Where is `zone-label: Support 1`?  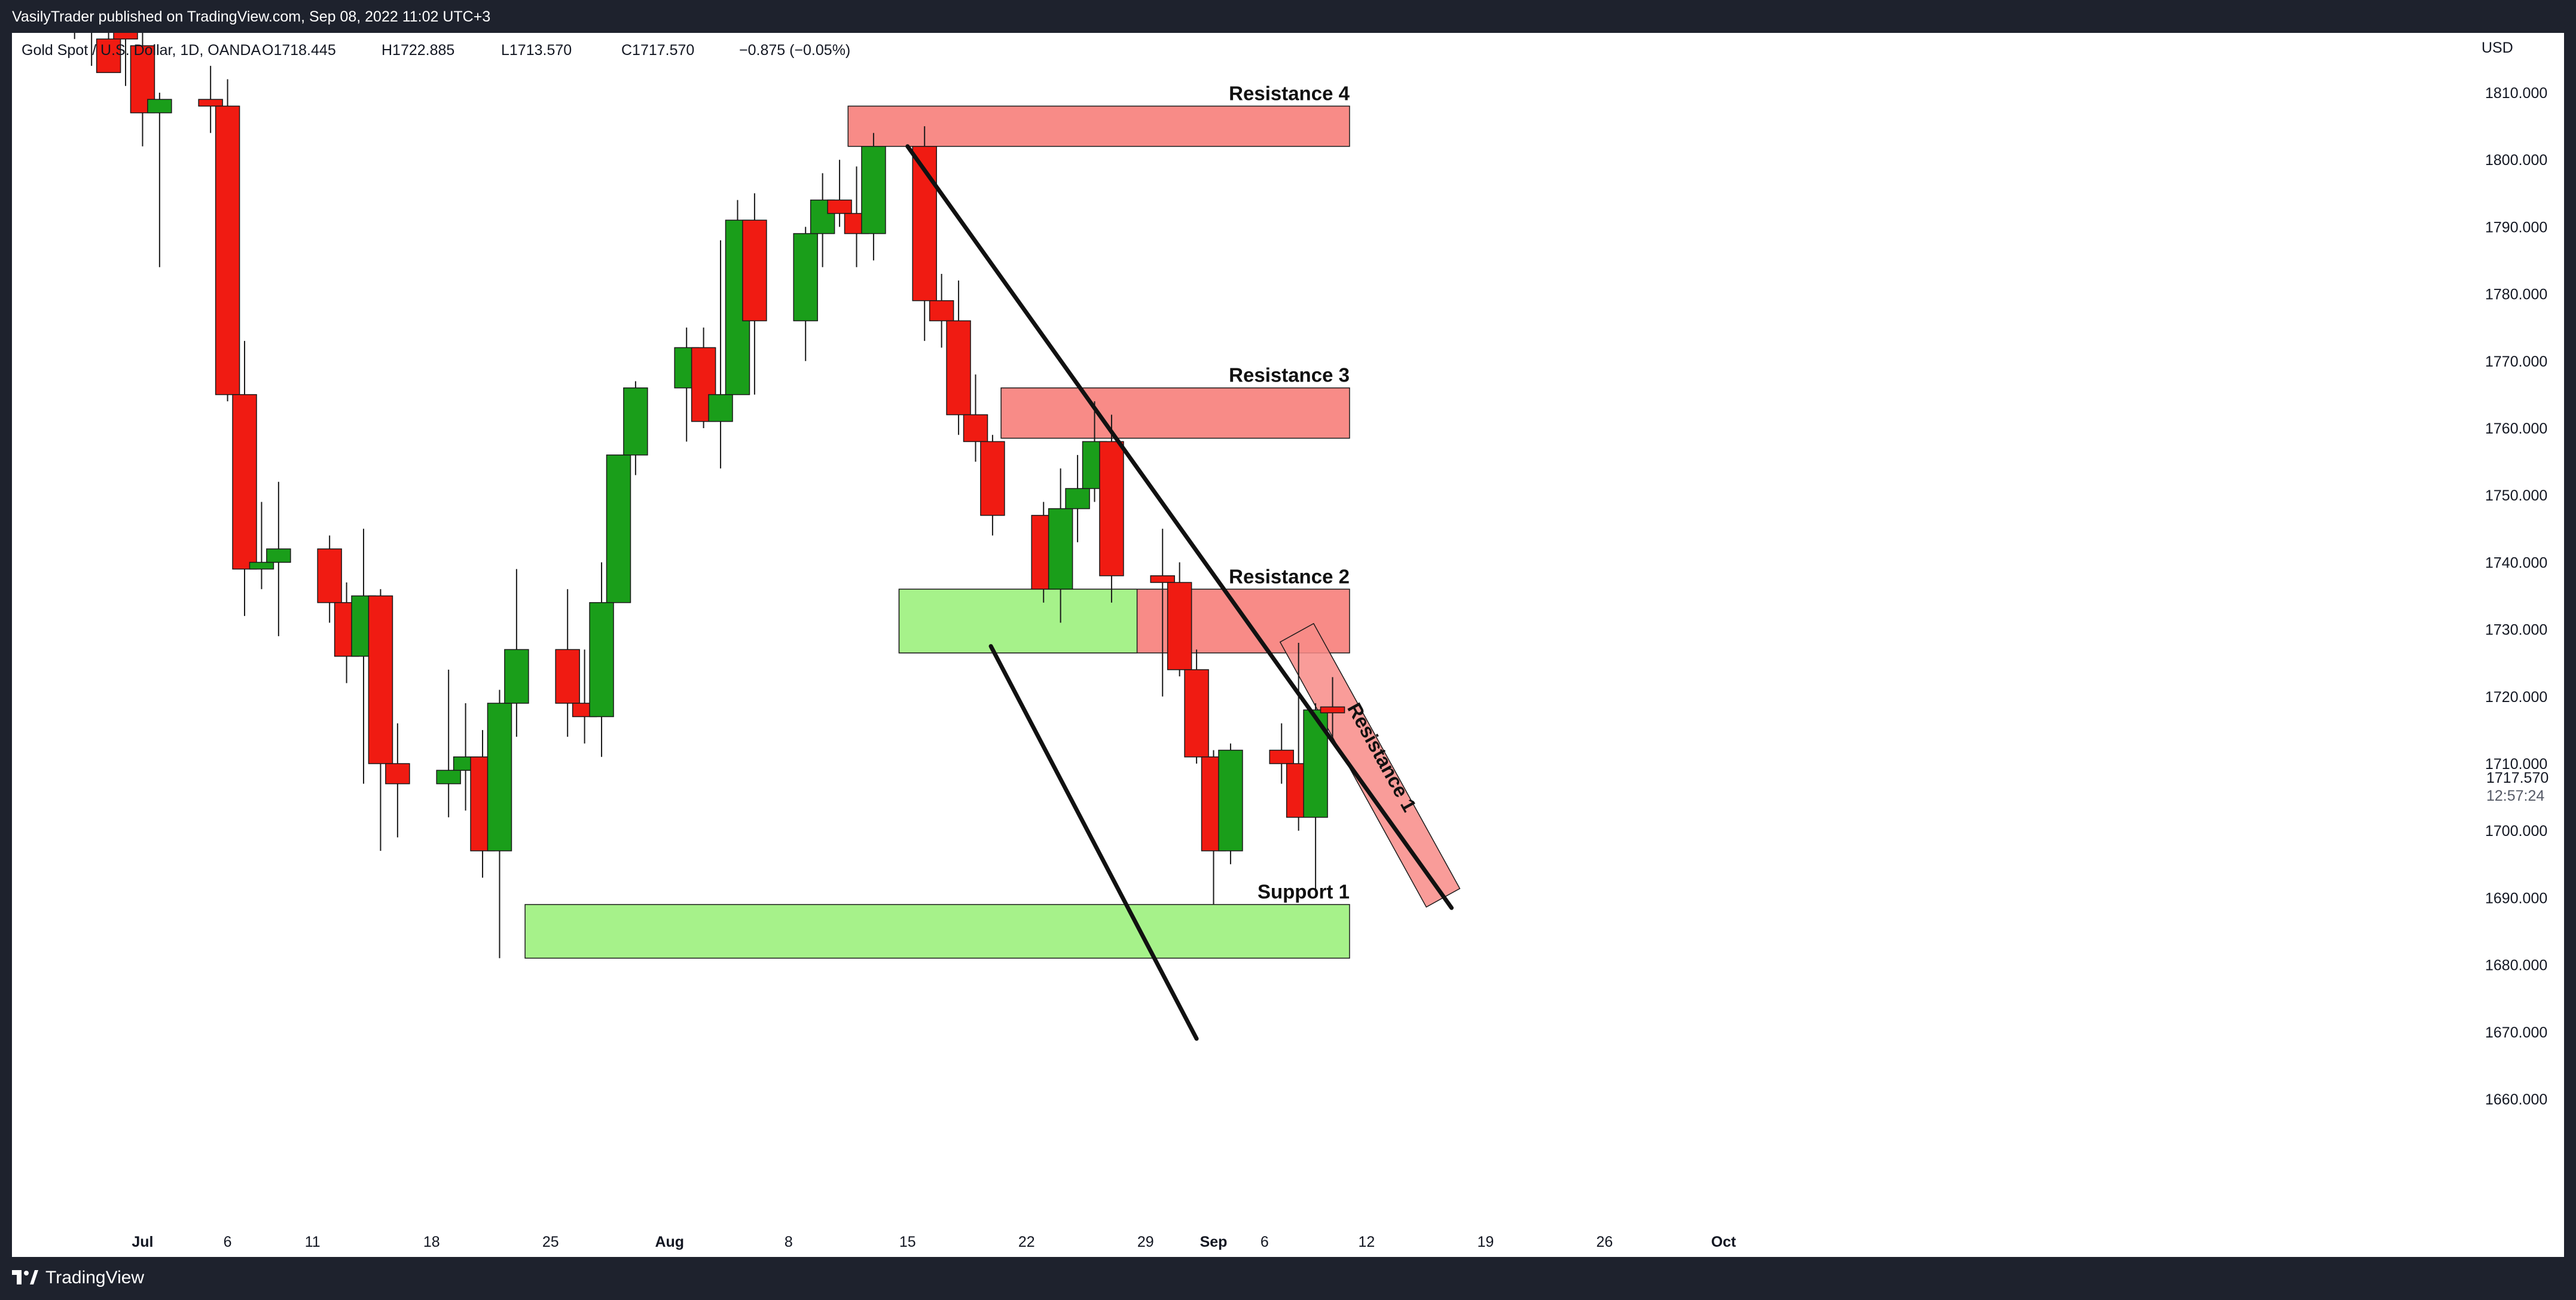
zone-label: Support 1 is located at coordinates (1304, 892).